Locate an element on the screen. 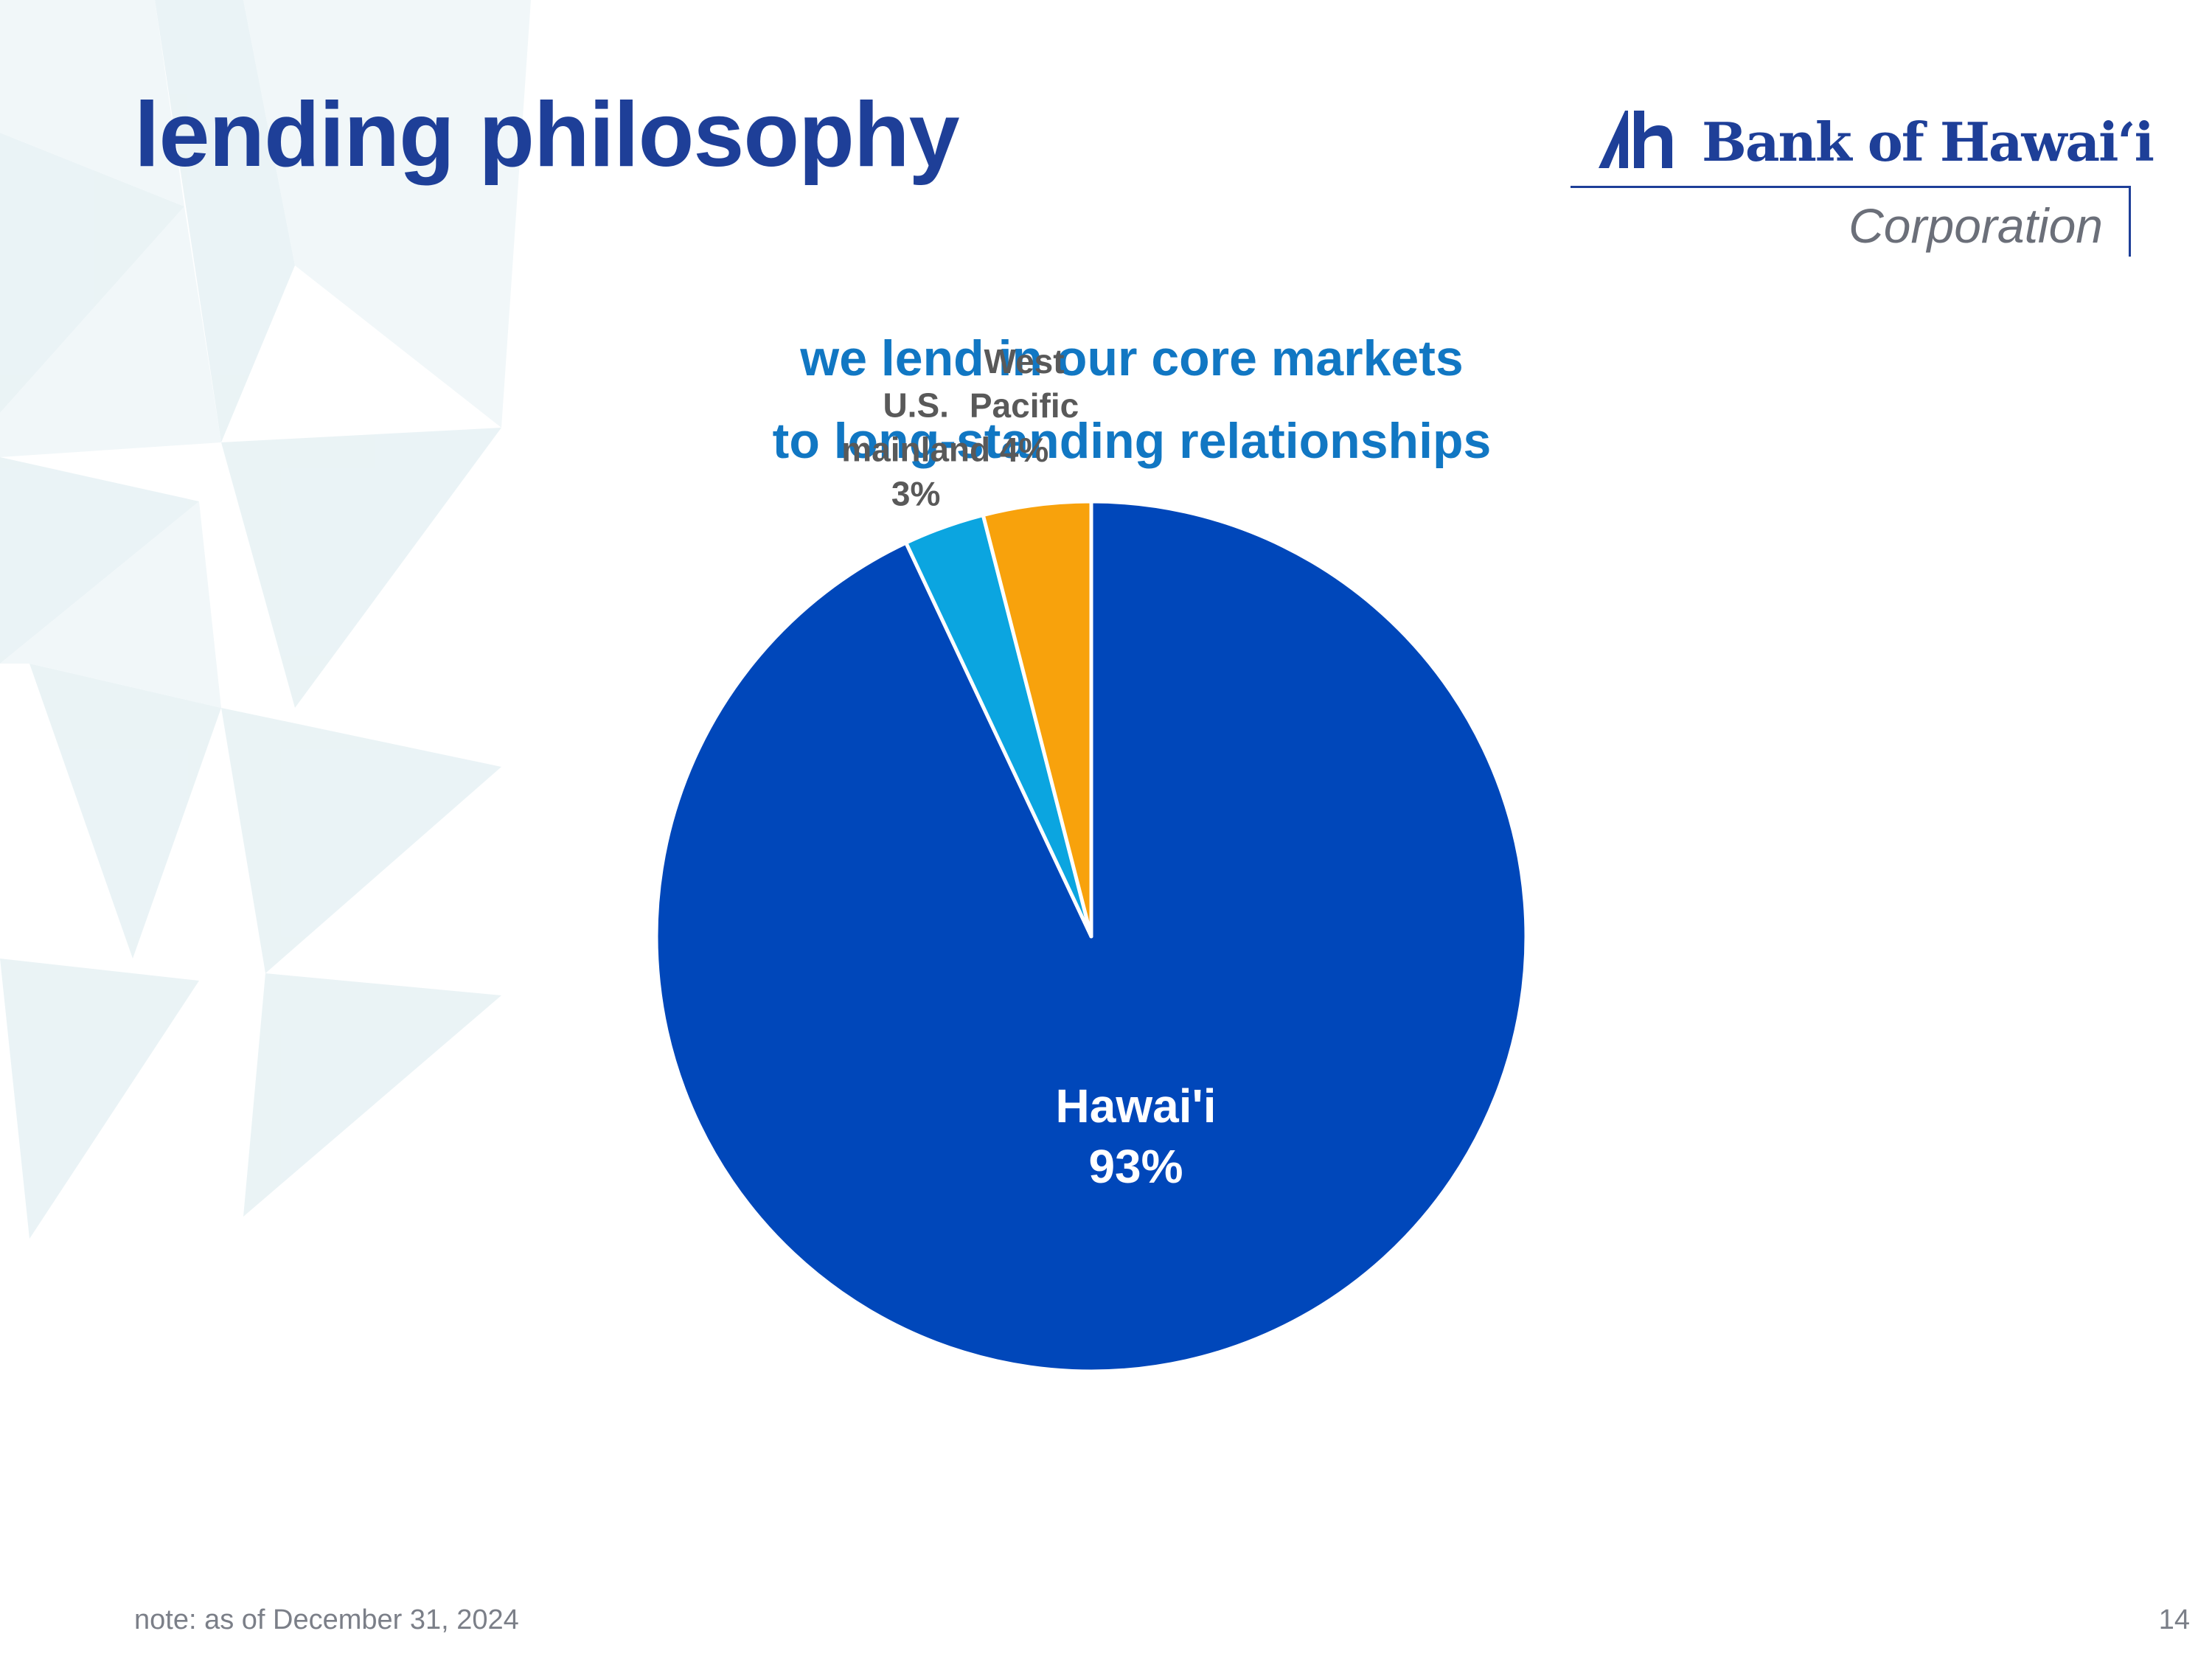 The height and width of the screenshot is (1659, 2212). logo-corporation: Corporation is located at coordinates (1975, 225).